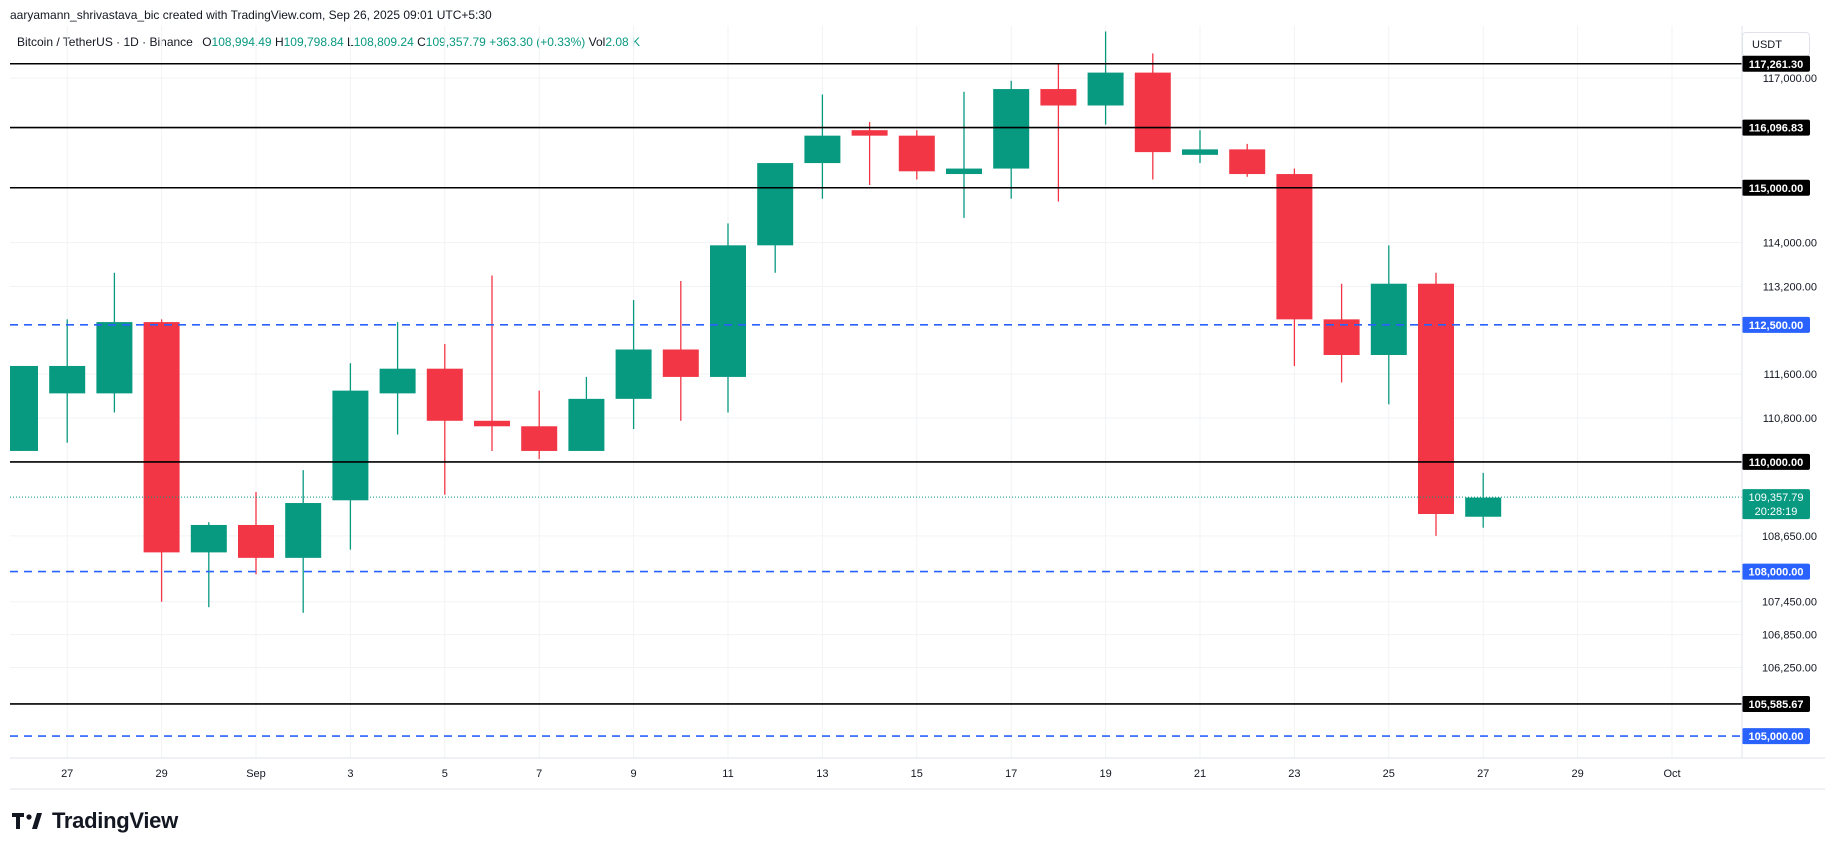  I want to click on tradingview-logo-icon, so click(27, 821).